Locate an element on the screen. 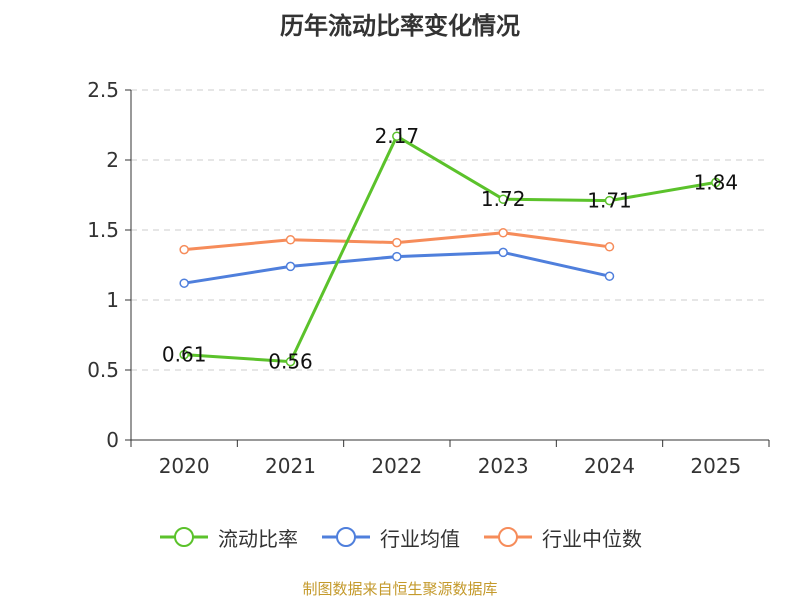 This screenshot has width=800, height=600. chart-title: 历年流动比率变化情况 is located at coordinates (400, 26).